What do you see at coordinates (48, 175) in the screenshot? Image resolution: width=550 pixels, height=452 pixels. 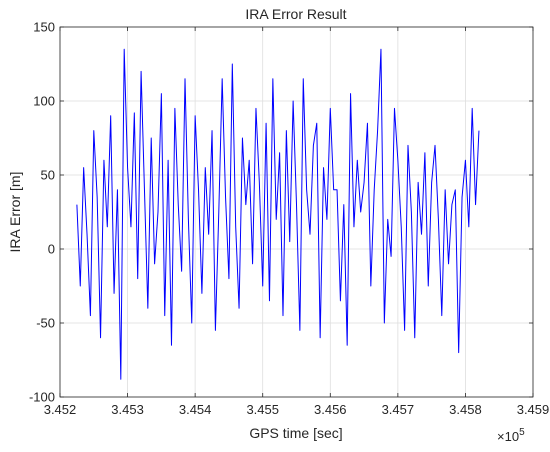 I see `y-tick-label: 50` at bounding box center [48, 175].